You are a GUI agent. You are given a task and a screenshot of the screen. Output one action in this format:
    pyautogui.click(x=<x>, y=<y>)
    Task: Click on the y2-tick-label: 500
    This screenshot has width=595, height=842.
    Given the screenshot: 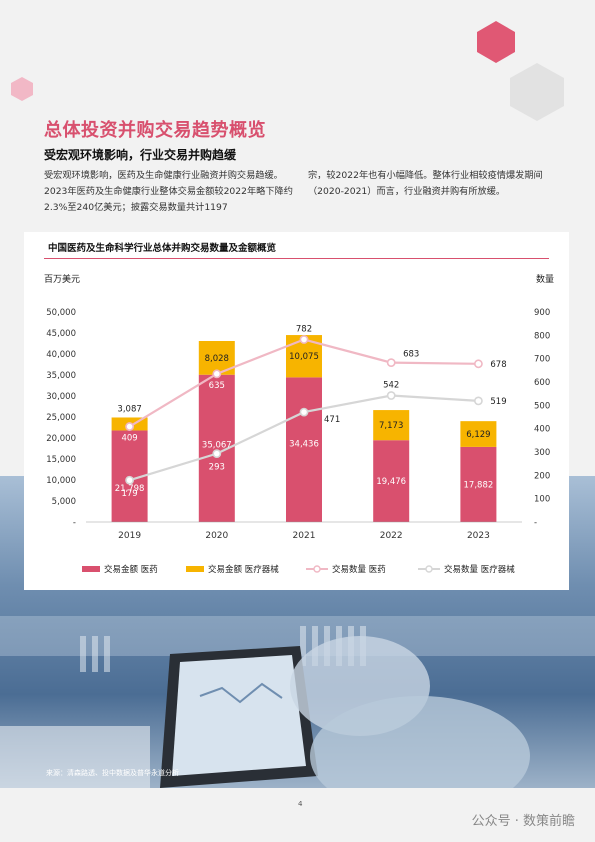 What is the action you would take?
    pyautogui.click(x=542, y=406)
    